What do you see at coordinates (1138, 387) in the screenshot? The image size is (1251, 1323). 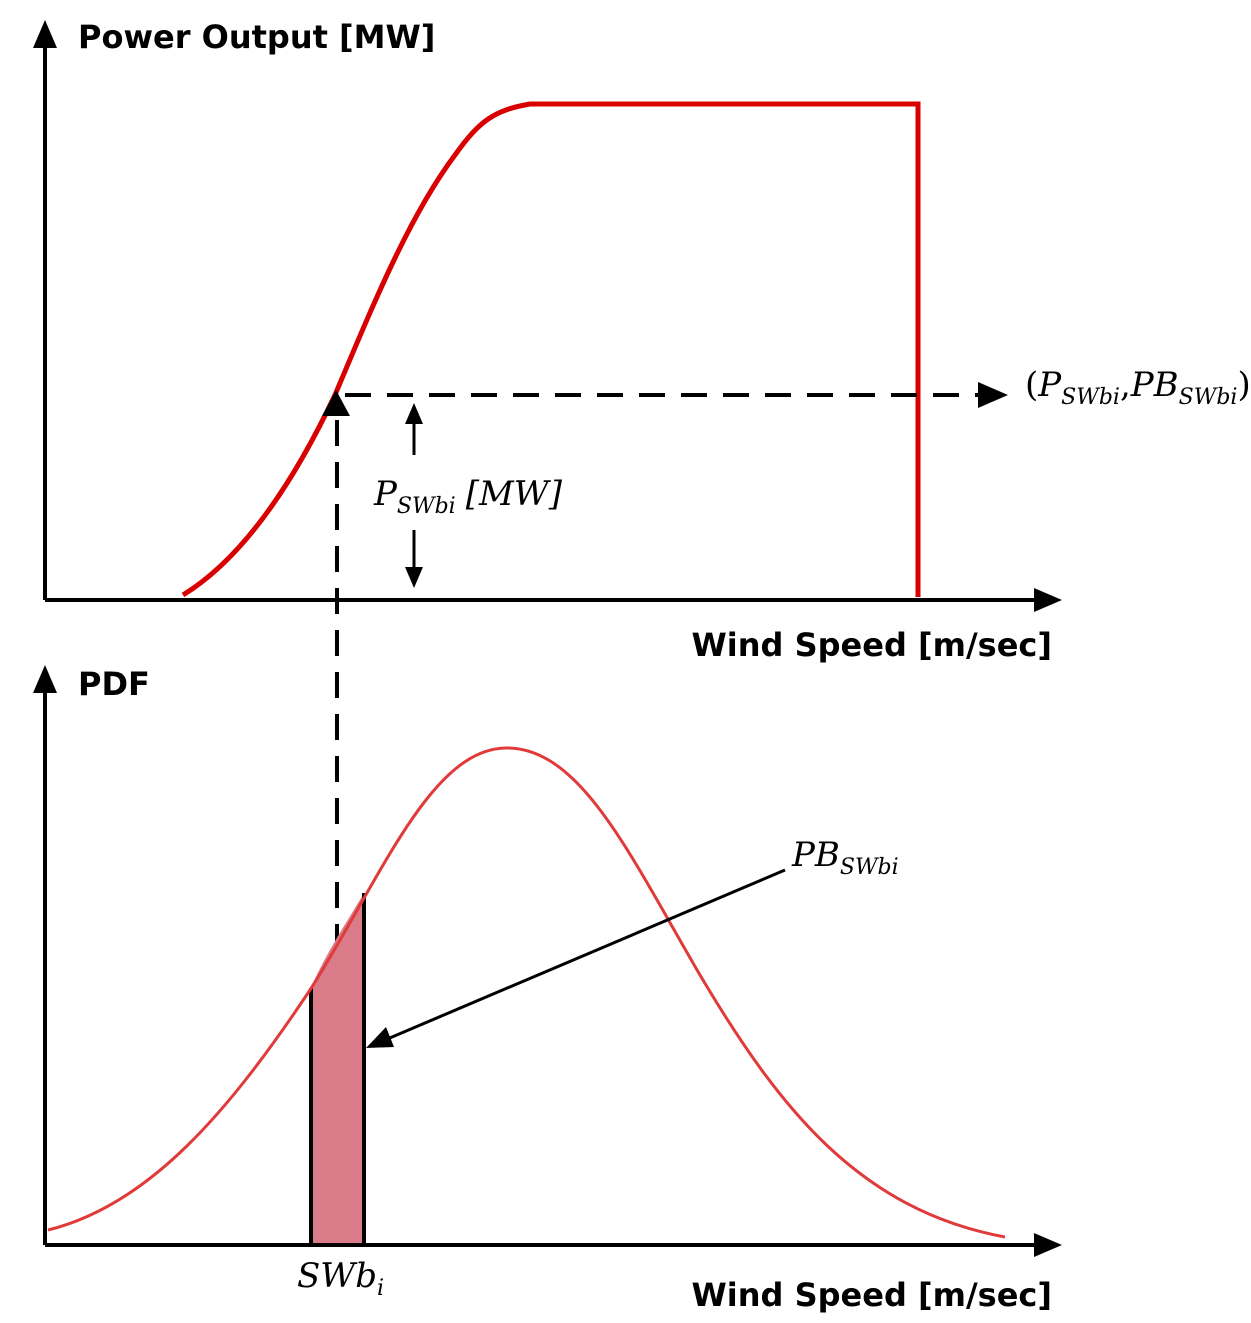 I see `operating-point-label: (PSWbi,PBSWbi)` at bounding box center [1138, 387].